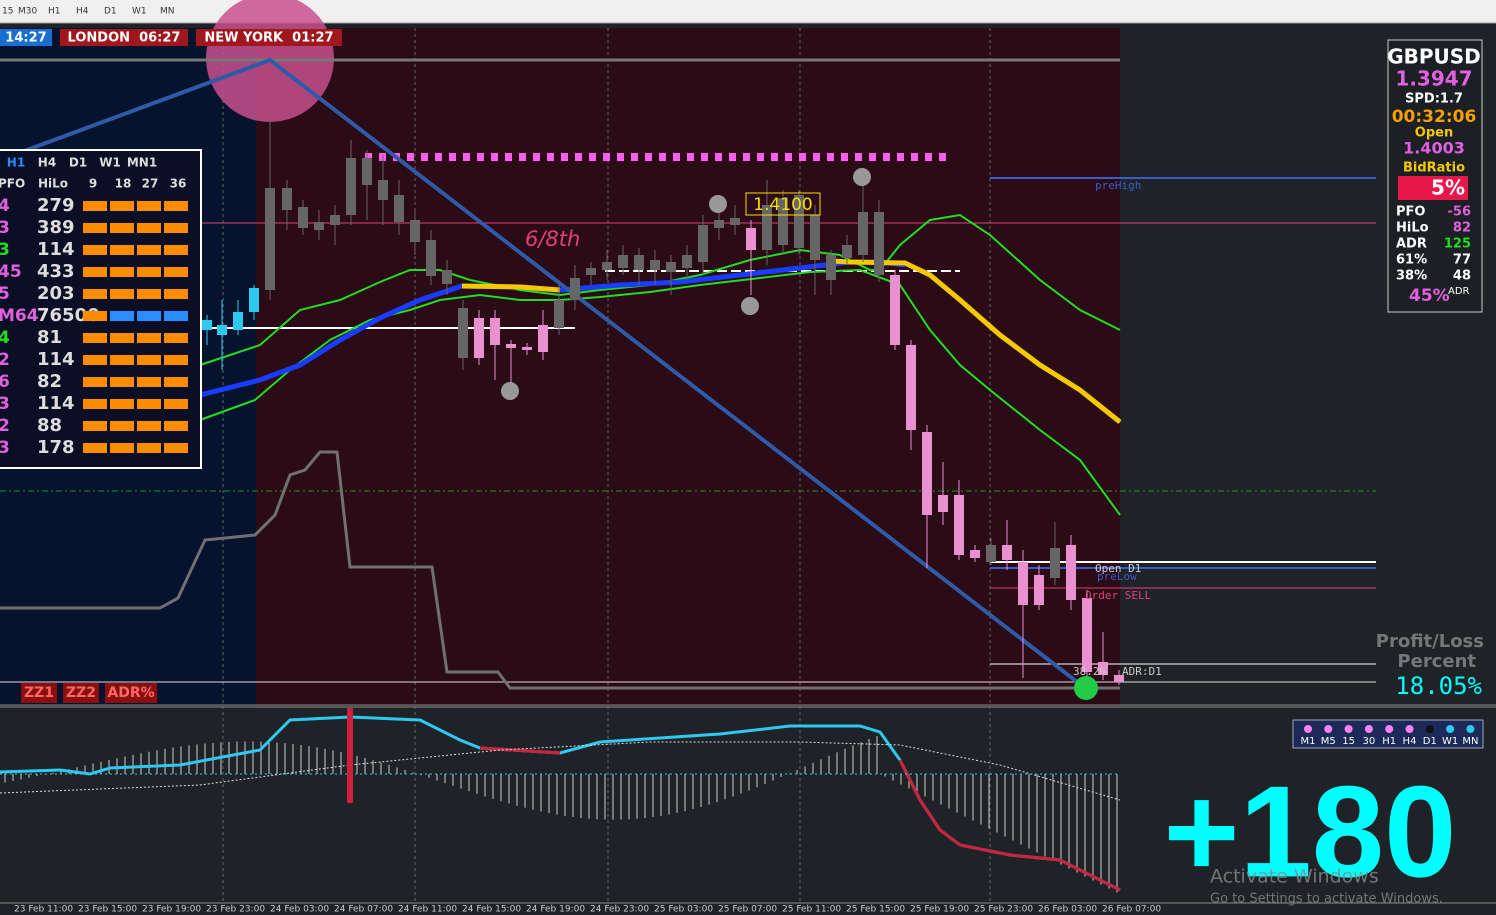  I want to click on open-price: 1.4003, so click(1434, 148).